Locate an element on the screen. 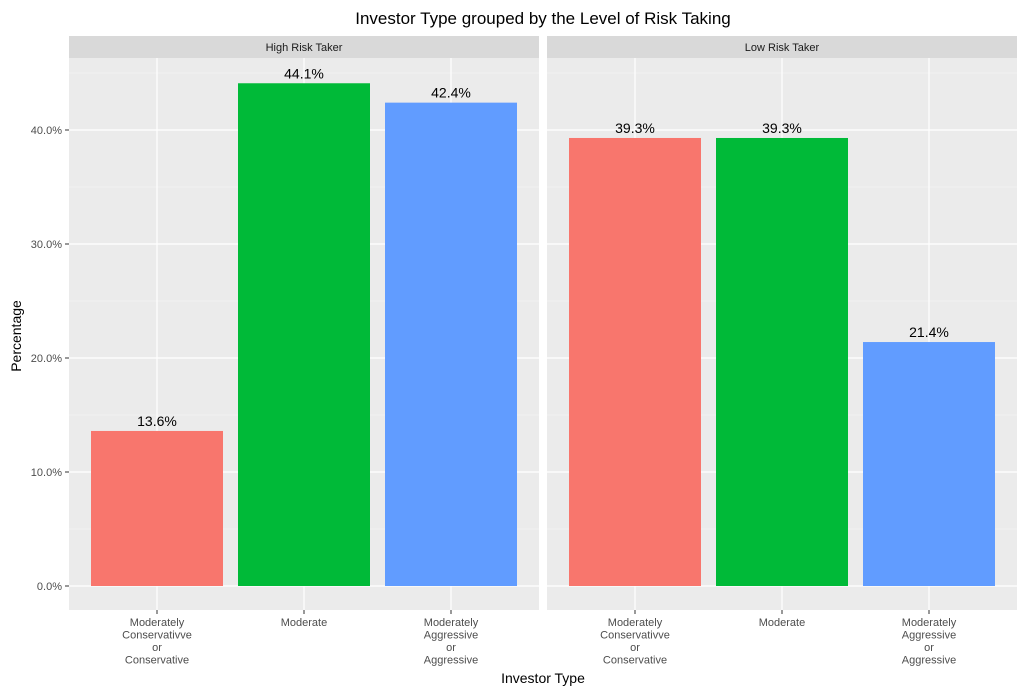 The image size is (1024, 693). x-axis-title: Investor Type is located at coordinates (543, 678).